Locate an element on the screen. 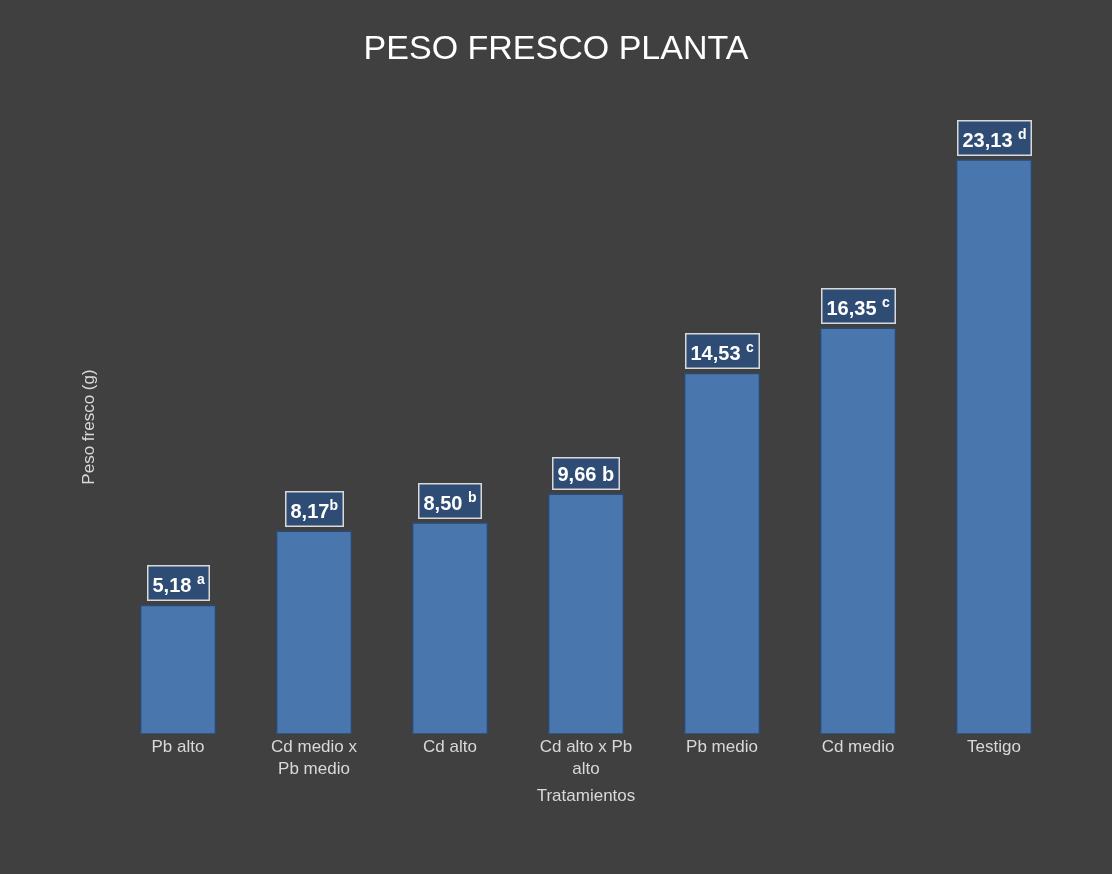  x-axis-title: Tratamientos is located at coordinates (586, 796).